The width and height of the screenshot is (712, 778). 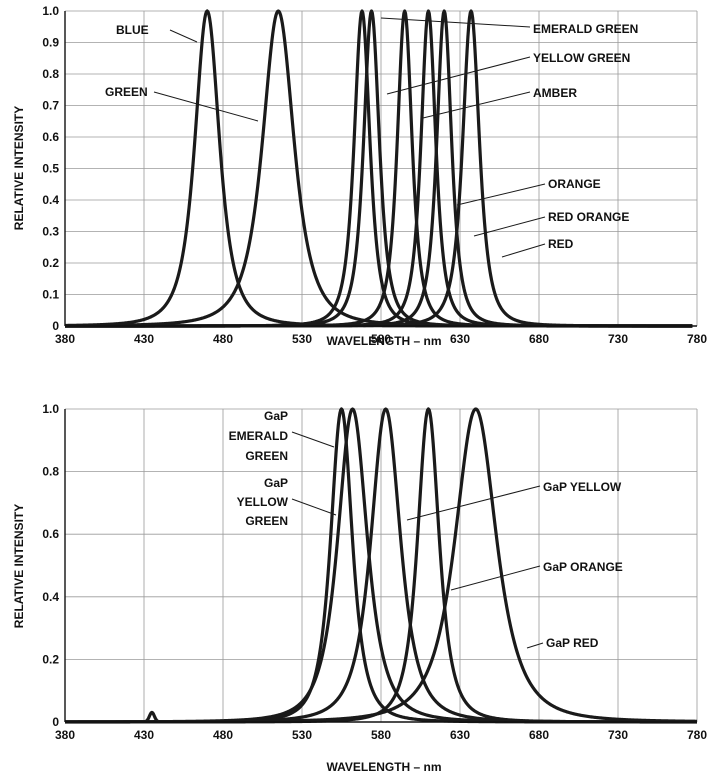 I want to click on leader-emerald-green, so click(x=455, y=22).